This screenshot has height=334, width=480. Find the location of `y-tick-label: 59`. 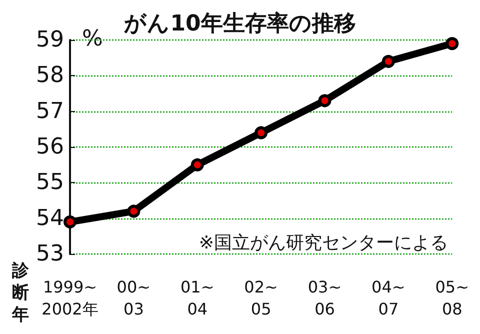

y-tick-label: 59 is located at coordinates (50, 40).